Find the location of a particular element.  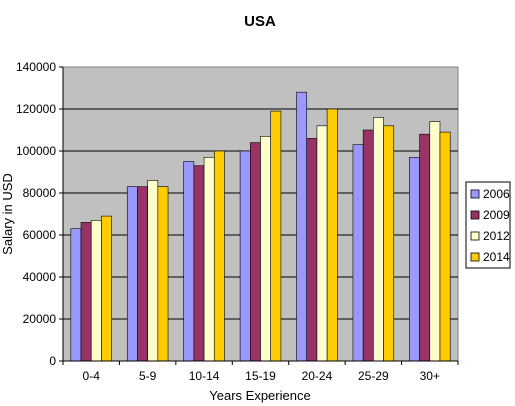

y-tick-label: 80000 is located at coordinates (40, 193).